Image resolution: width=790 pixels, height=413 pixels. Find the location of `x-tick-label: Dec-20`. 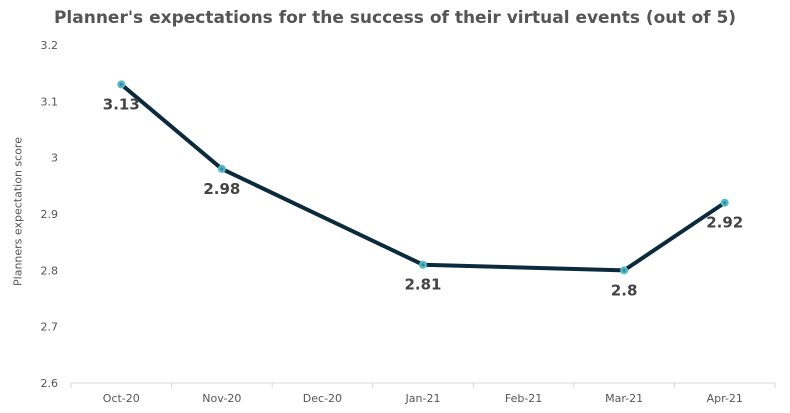

x-tick-label: Dec-20 is located at coordinates (322, 398).